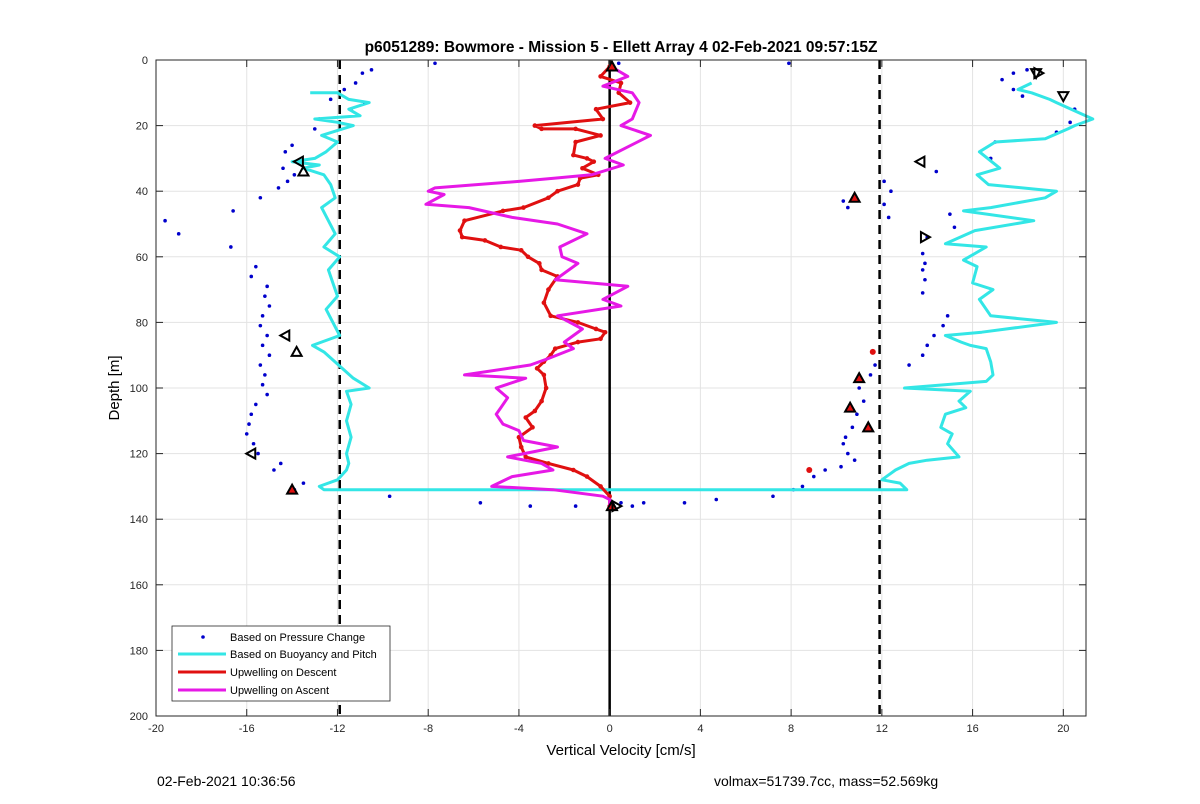 Image resolution: width=1200 pixels, height=804 pixels. Describe the element at coordinates (882, 729) in the screenshot. I see `x-tick-label: 12` at that location.